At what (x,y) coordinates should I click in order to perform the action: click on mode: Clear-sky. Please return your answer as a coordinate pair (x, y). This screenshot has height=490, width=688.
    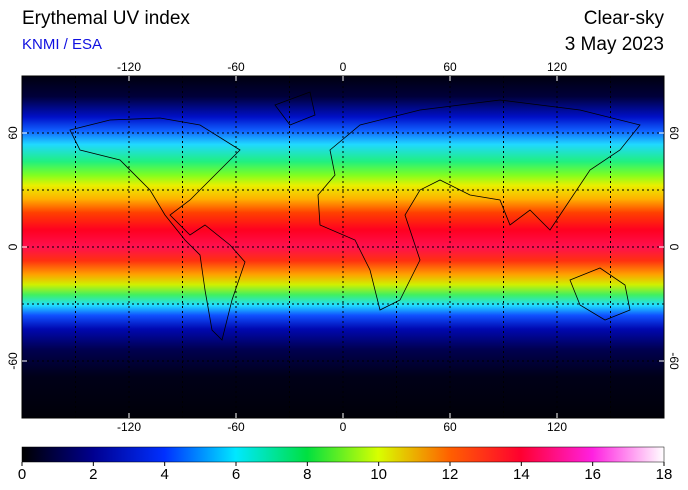
    Looking at the image, I should click on (624, 18).